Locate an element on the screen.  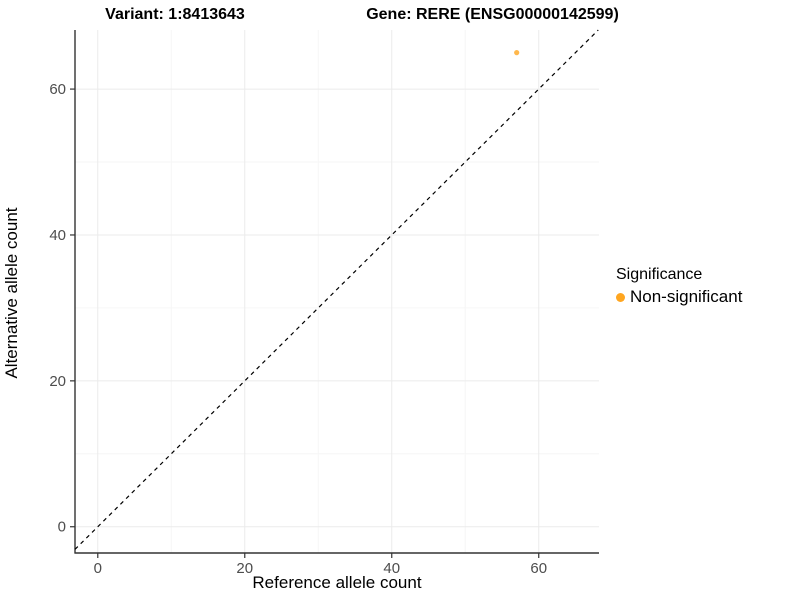
y-tick-label: 20 is located at coordinates (57, 381).